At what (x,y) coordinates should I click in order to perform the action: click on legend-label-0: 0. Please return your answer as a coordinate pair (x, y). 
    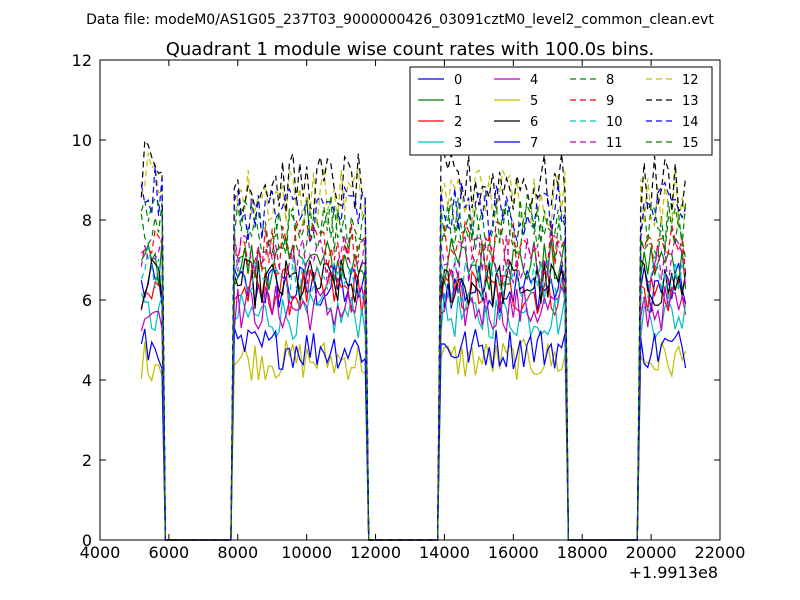
    Looking at the image, I should click on (458, 80).